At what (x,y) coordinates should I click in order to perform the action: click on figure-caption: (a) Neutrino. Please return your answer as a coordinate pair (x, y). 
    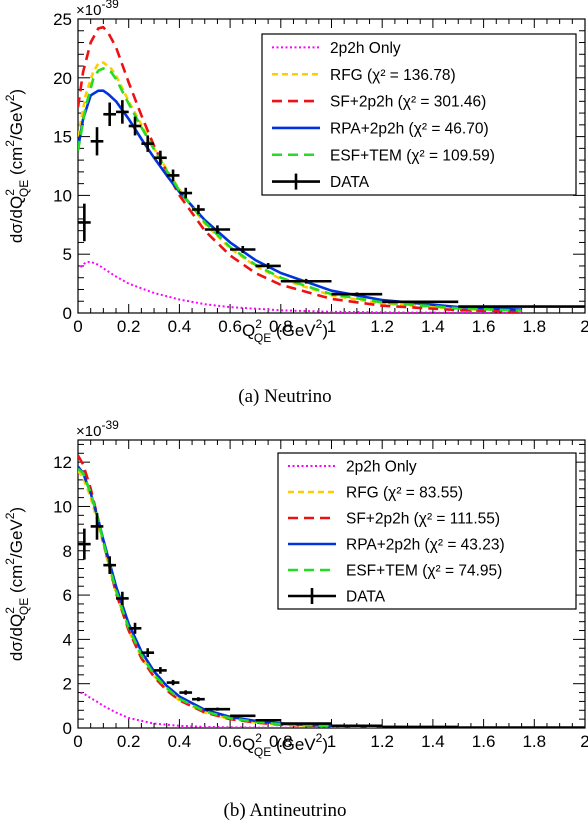
    Looking at the image, I should click on (284, 396).